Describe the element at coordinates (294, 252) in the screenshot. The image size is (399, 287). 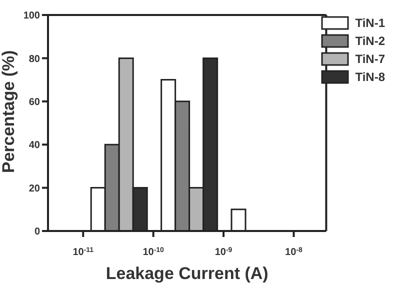
I see `x-tick-label: 10$^{-8}$` at that location.